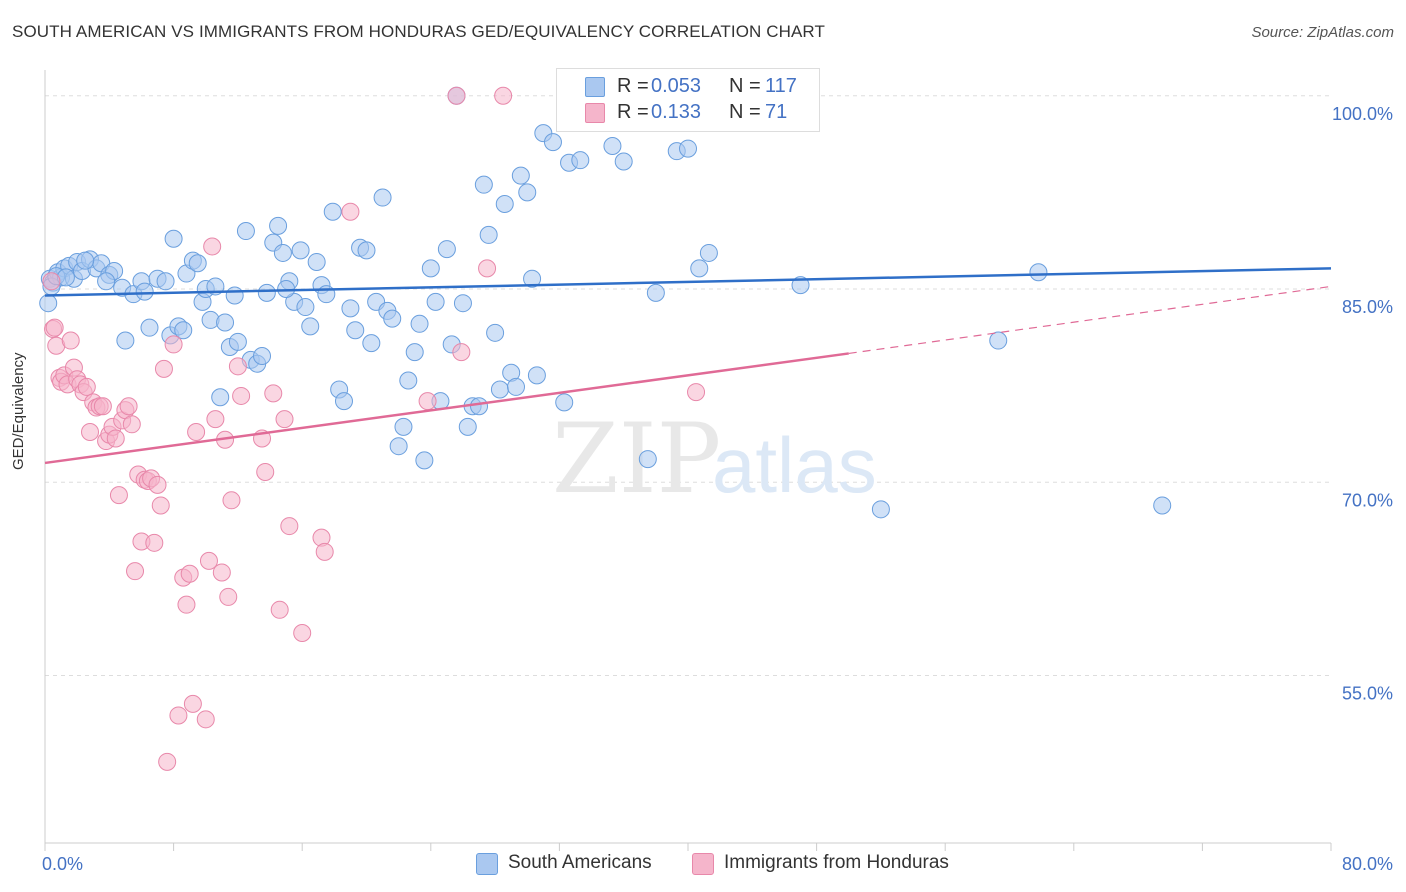 The width and height of the screenshot is (1406, 892). What do you see at coordinates (62, 864) in the screenshot?
I see `x-tick-label: 0.0%` at bounding box center [62, 864].